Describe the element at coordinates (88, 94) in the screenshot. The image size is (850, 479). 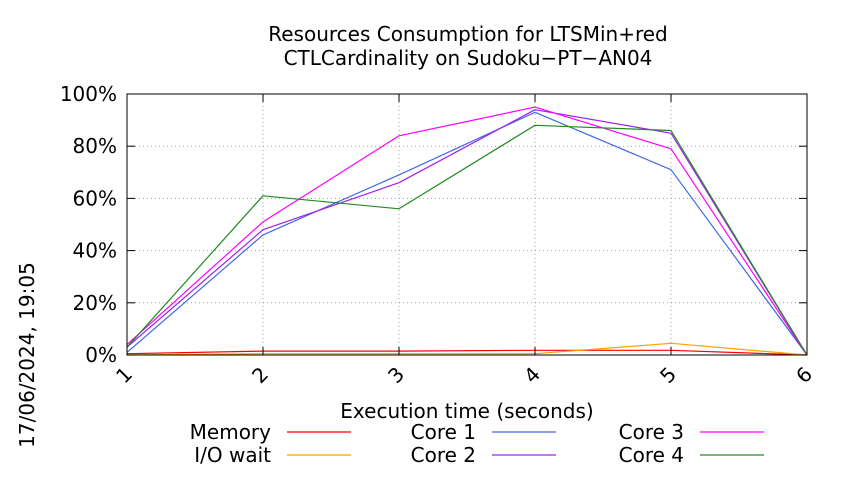
I see `y-tick-label: 100%` at that location.